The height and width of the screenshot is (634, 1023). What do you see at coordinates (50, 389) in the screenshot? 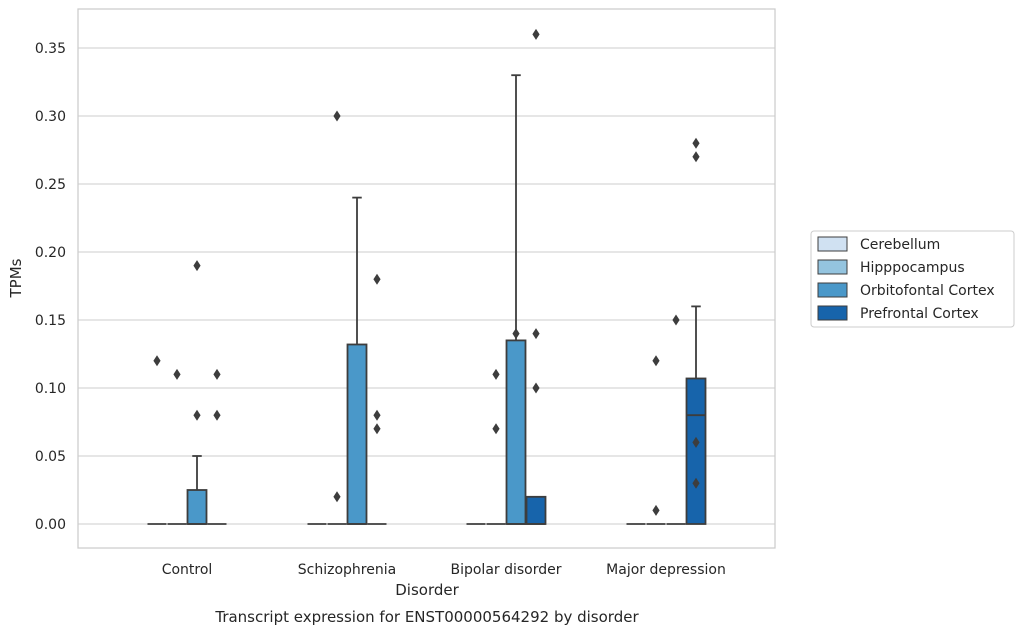
I see `y-tick-label: 0.10` at bounding box center [50, 389].